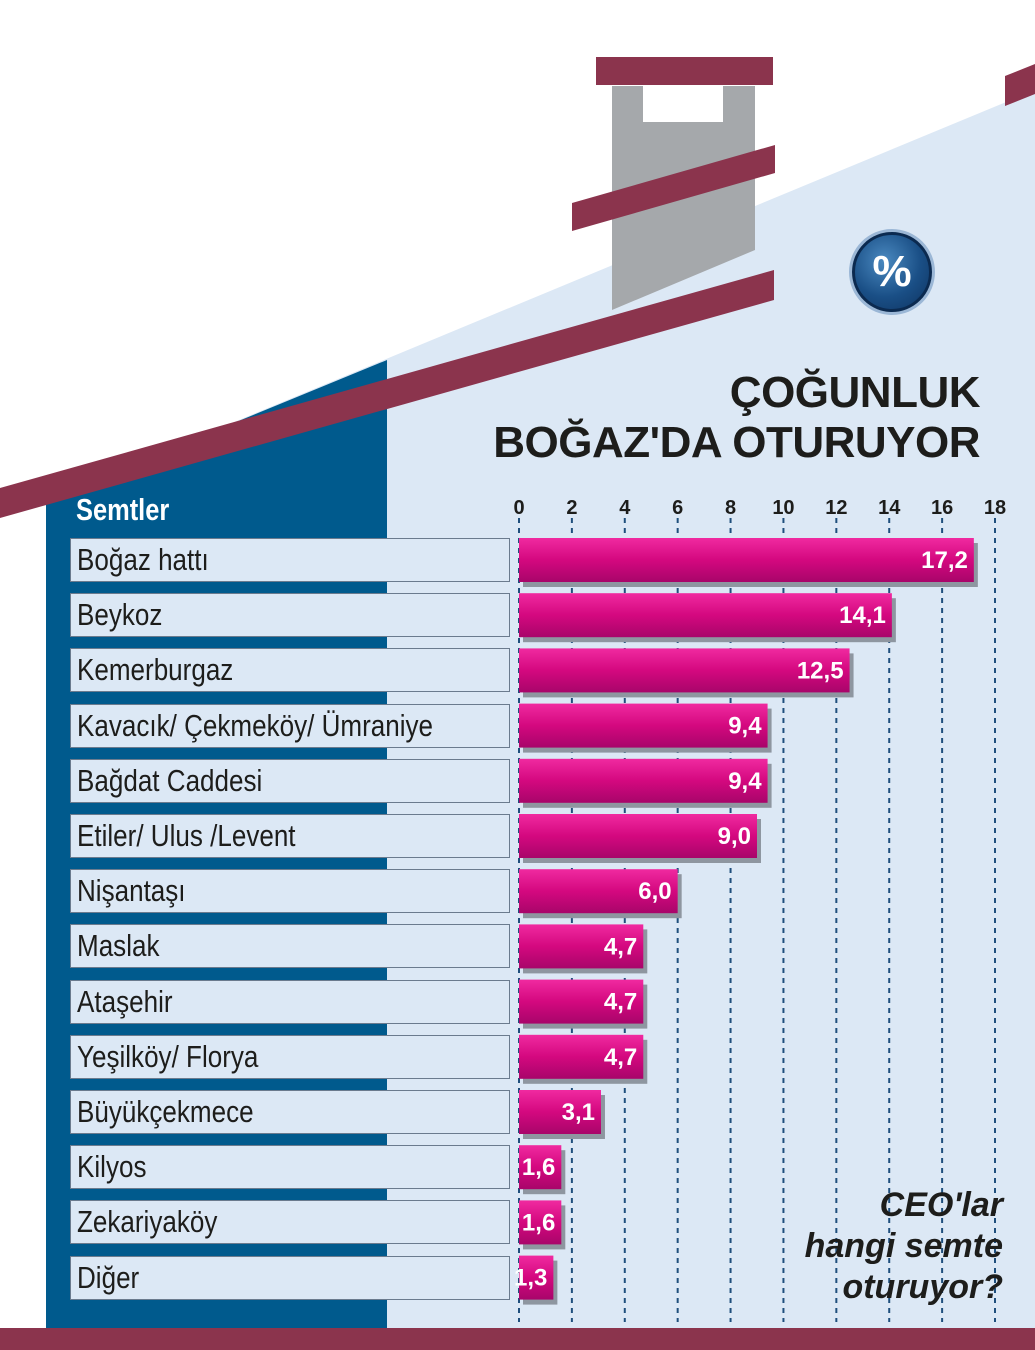 Image resolution: width=1035 pixels, height=1350 pixels. What do you see at coordinates (120, 615) in the screenshot?
I see `category-label: Beykoz` at bounding box center [120, 615].